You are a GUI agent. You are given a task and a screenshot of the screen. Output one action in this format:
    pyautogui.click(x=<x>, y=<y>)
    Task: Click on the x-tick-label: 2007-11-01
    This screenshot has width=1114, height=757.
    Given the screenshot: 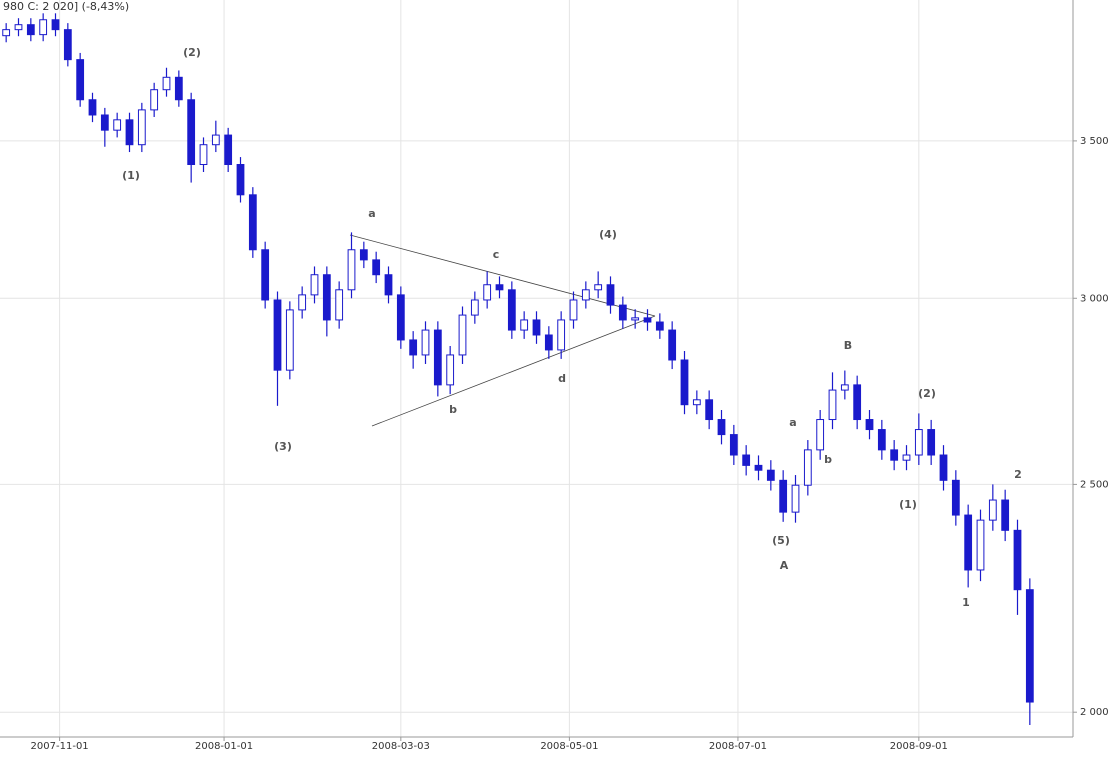 What is the action you would take?
    pyautogui.click(x=60, y=746)
    